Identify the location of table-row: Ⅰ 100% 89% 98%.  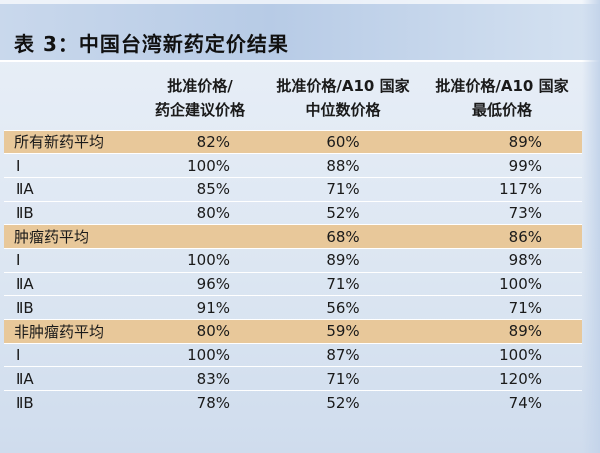
(293, 260).